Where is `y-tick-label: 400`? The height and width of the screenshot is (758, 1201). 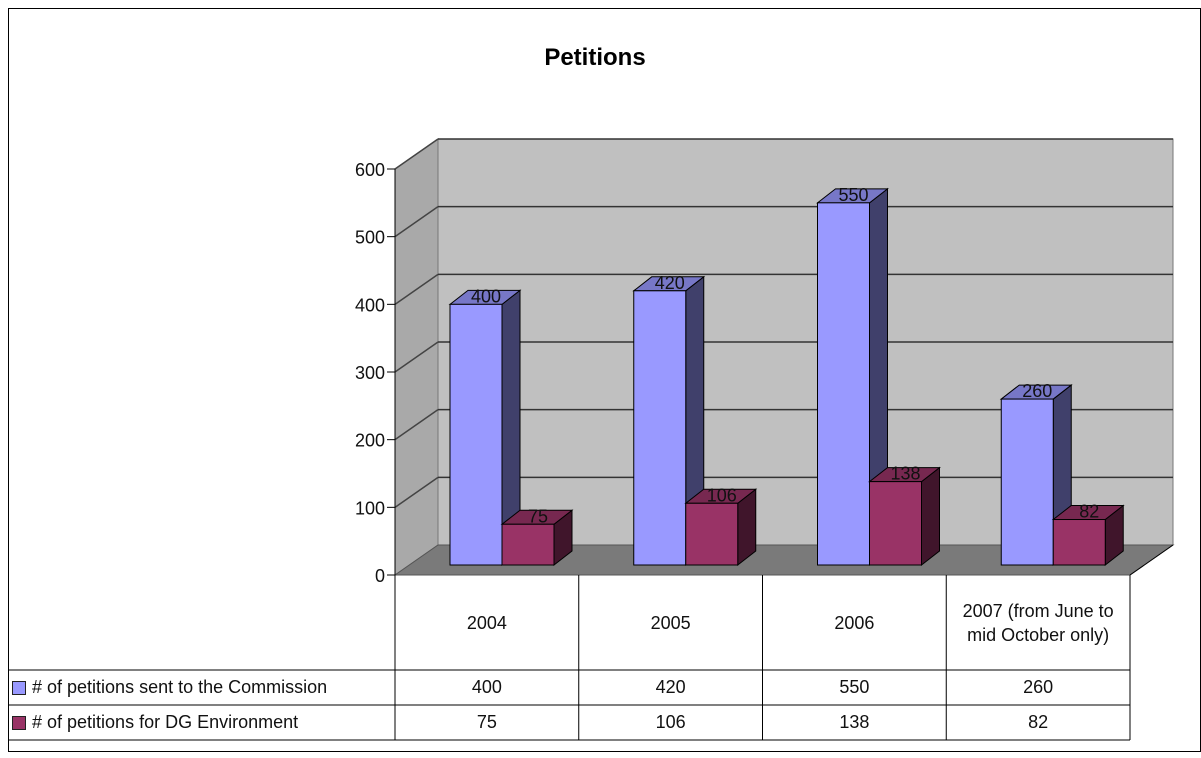
y-tick-label: 400 is located at coordinates (370, 305).